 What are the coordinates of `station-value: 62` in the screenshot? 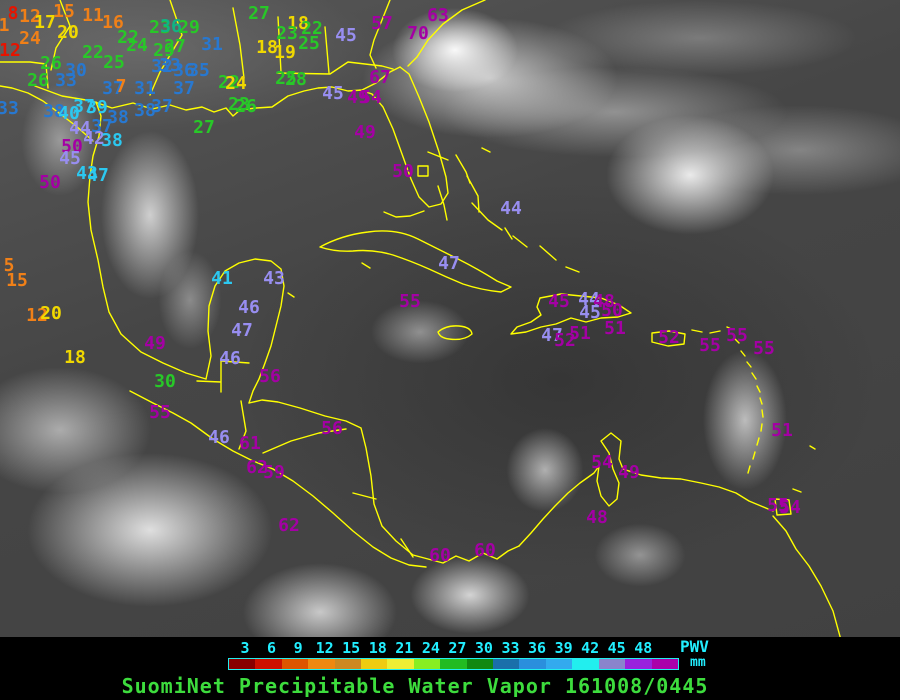 It's located at (289, 525).